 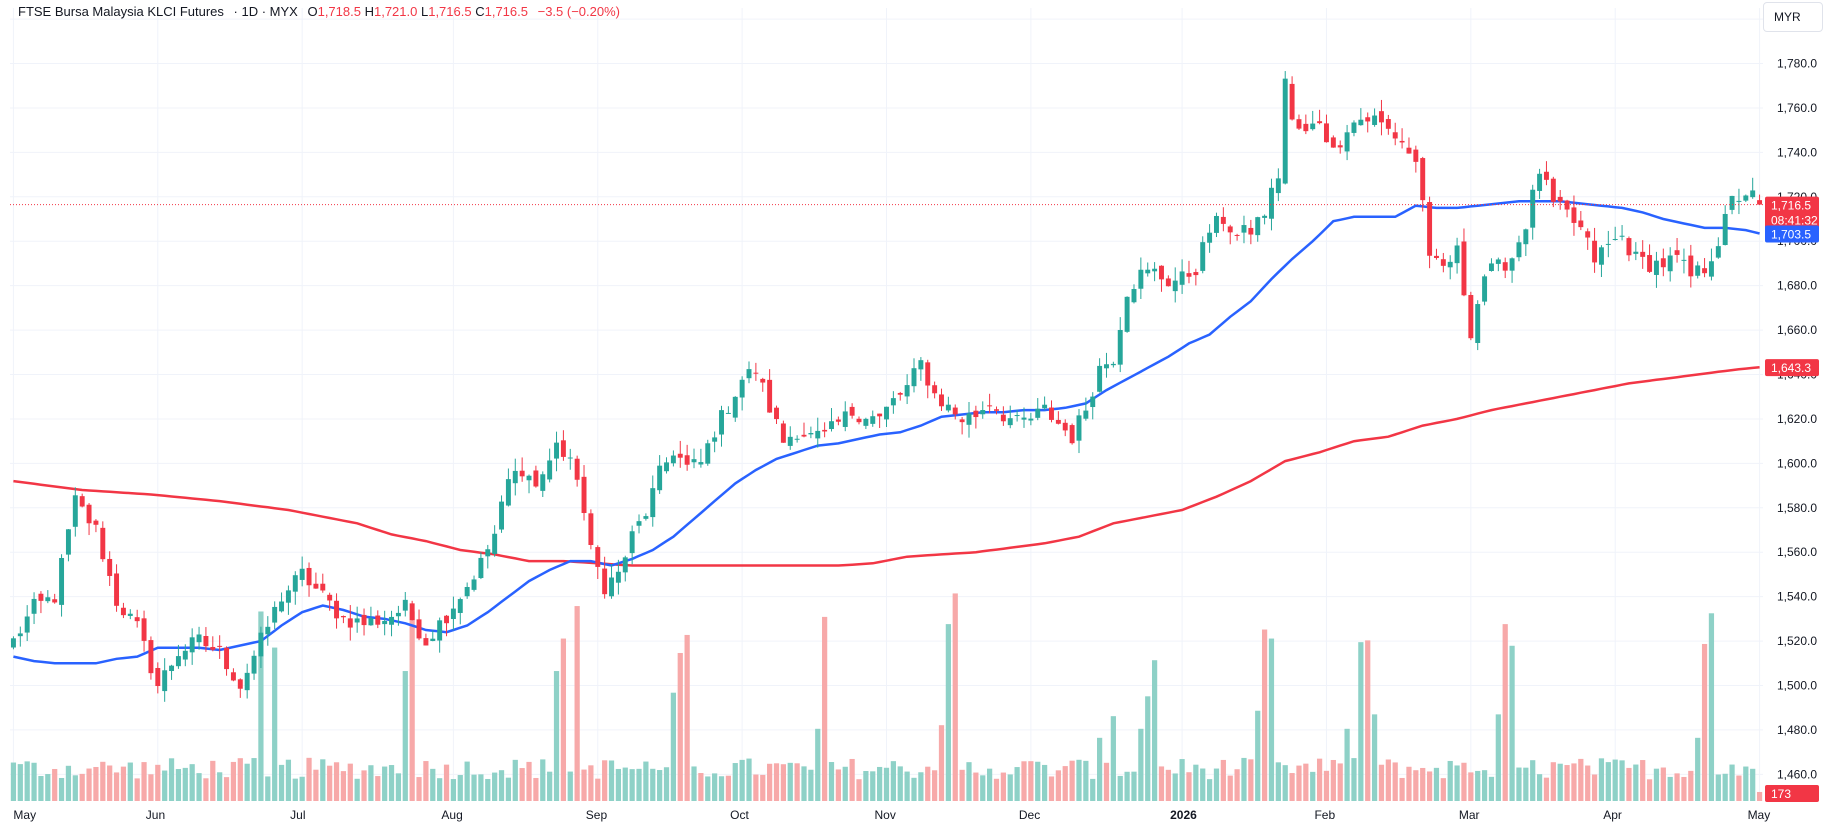 I want to click on symbol-name: FTSE Bursa Malaysia KLCI Futures, so click(x=121, y=11).